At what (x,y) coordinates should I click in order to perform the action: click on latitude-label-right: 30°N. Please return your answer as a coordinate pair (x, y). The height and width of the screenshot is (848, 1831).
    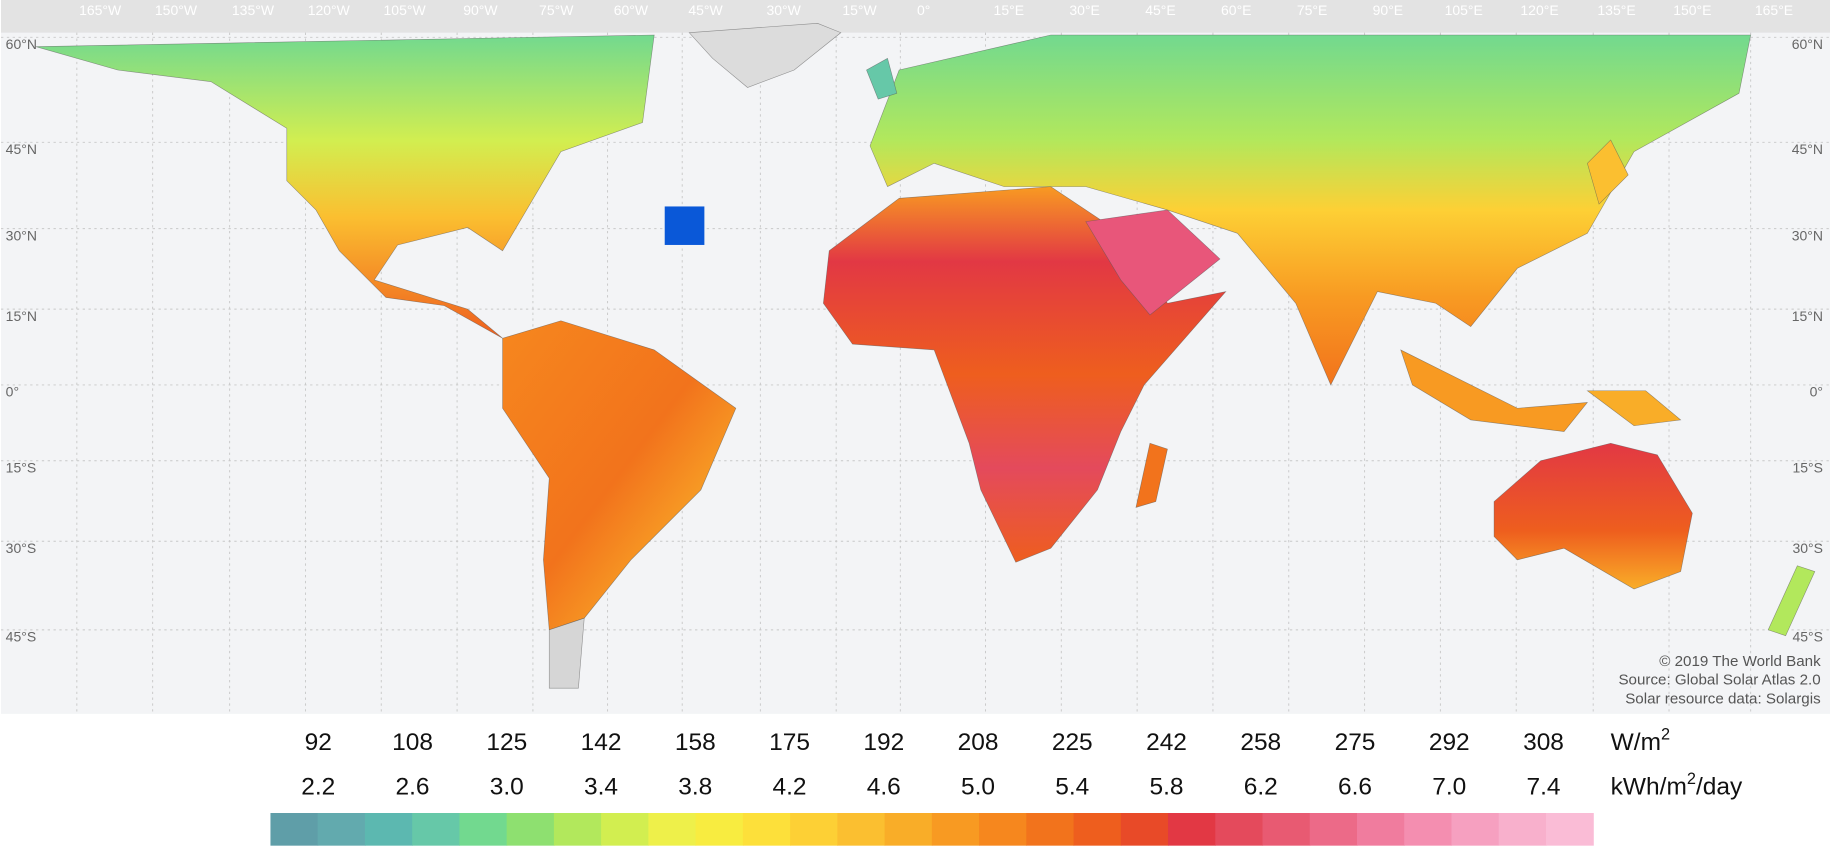
    Looking at the image, I should click on (1807, 235).